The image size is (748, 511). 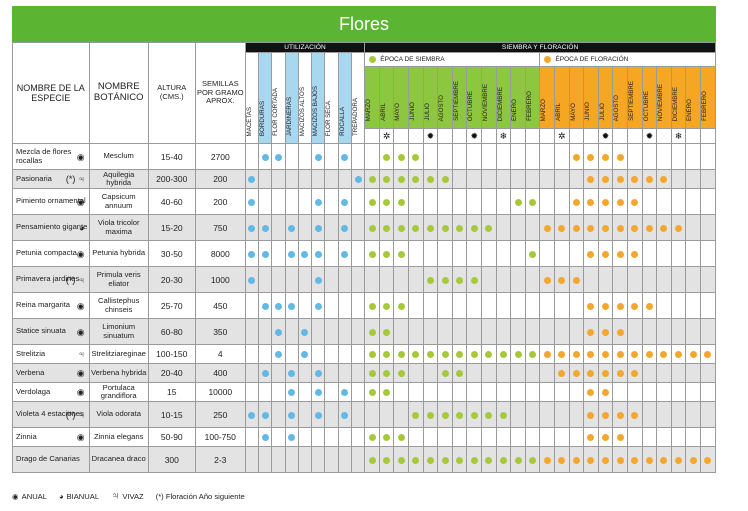 What do you see at coordinates (649, 136) in the screenshot?
I see `season-symbol: ✹` at bounding box center [649, 136].